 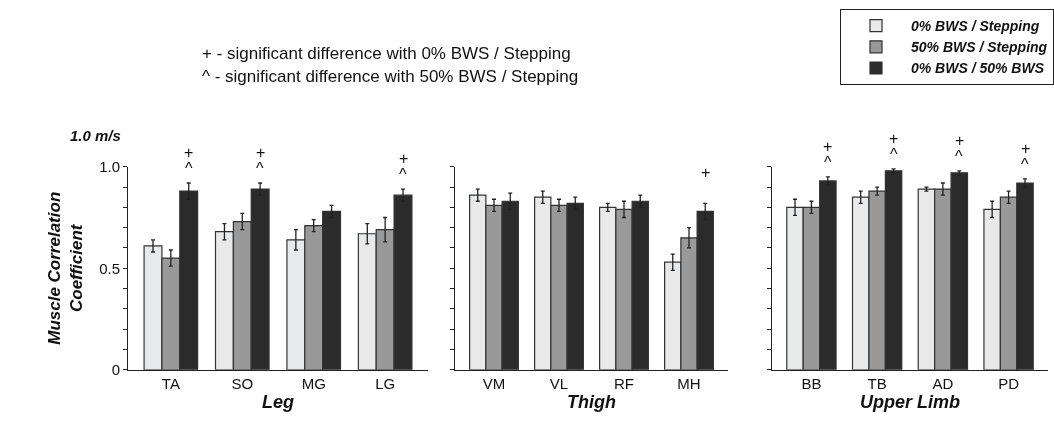 I want to click on x-tick-label: AD, so click(x=943, y=383).